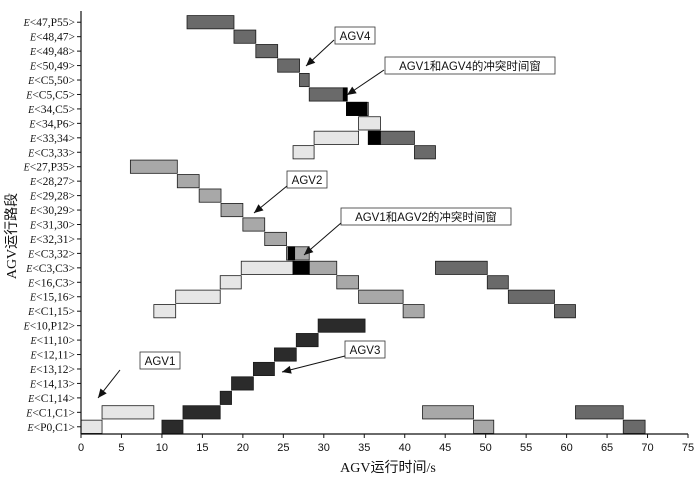  What do you see at coordinates (51, 153) in the screenshot?
I see `y-tick-label-19: E<C3,33>` at bounding box center [51, 153].